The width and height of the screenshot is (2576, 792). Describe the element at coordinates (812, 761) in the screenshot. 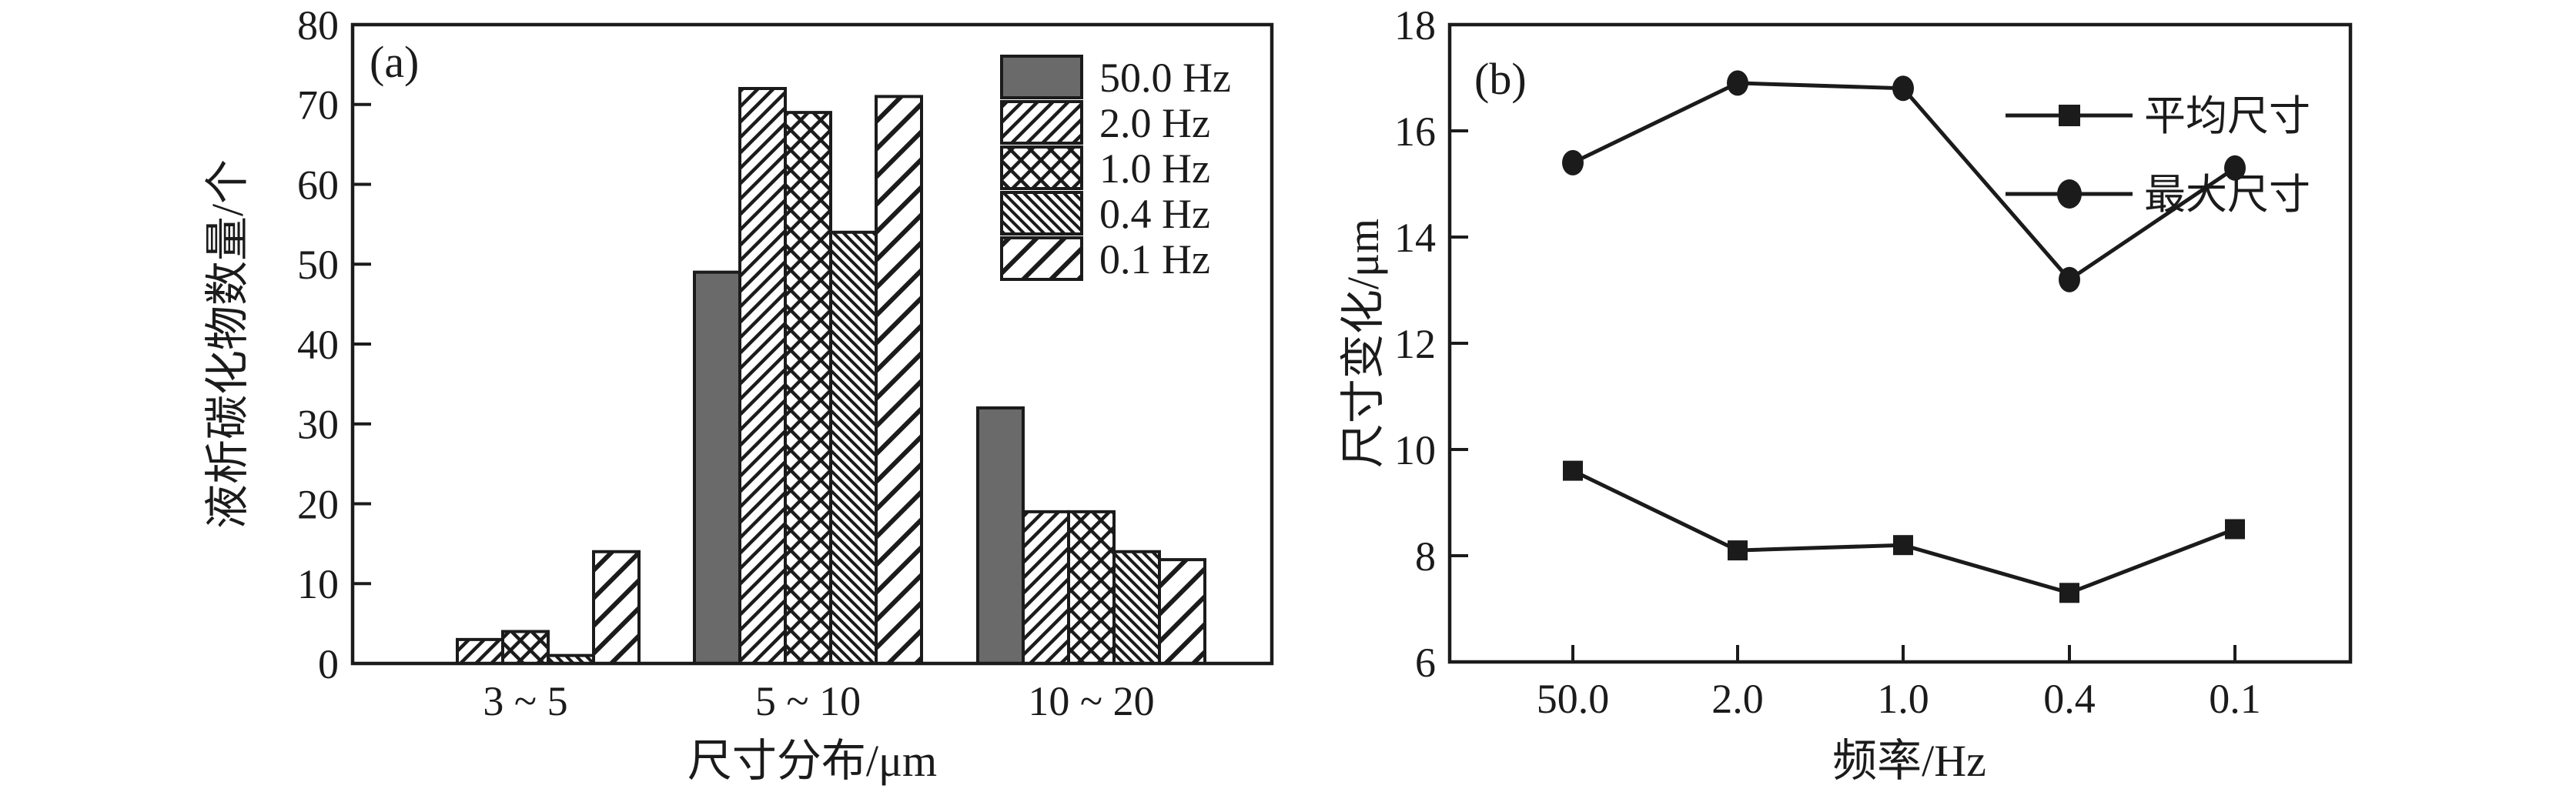

I see `panel-a-xlabel: 尺寸分布/μm` at that location.